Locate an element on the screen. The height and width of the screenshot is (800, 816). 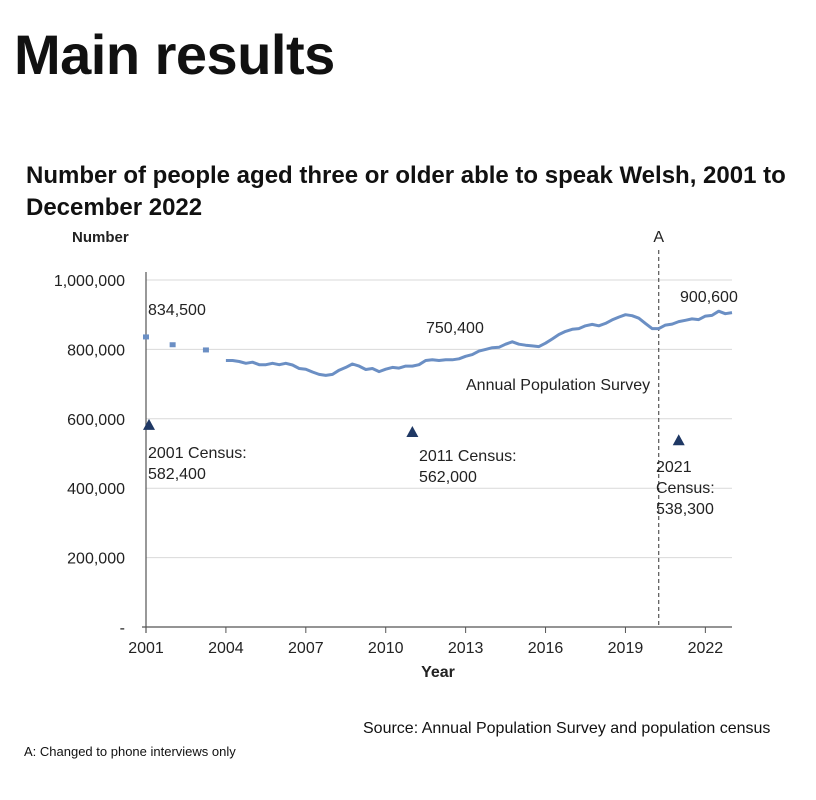
annotation-2001-census: 2001 Census: is located at coordinates (197, 453).